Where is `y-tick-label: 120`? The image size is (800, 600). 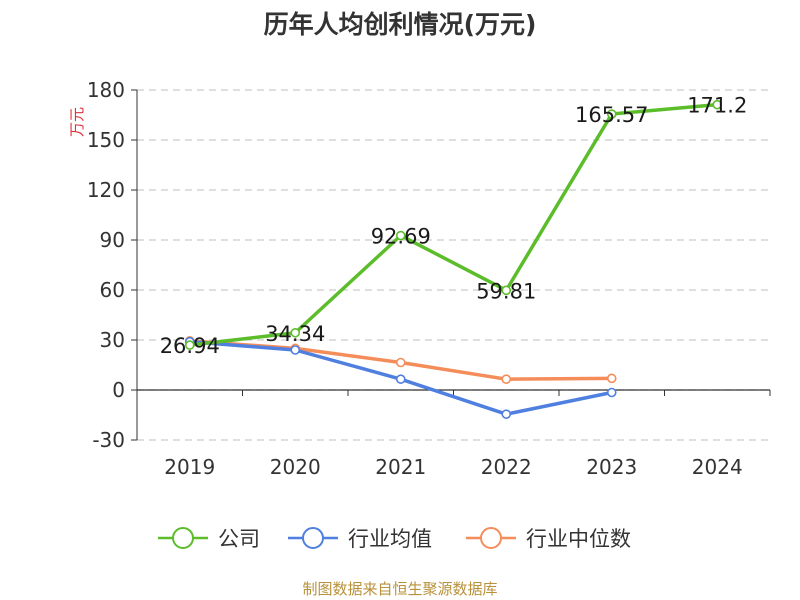
y-tick-label: 120 is located at coordinates (106, 190).